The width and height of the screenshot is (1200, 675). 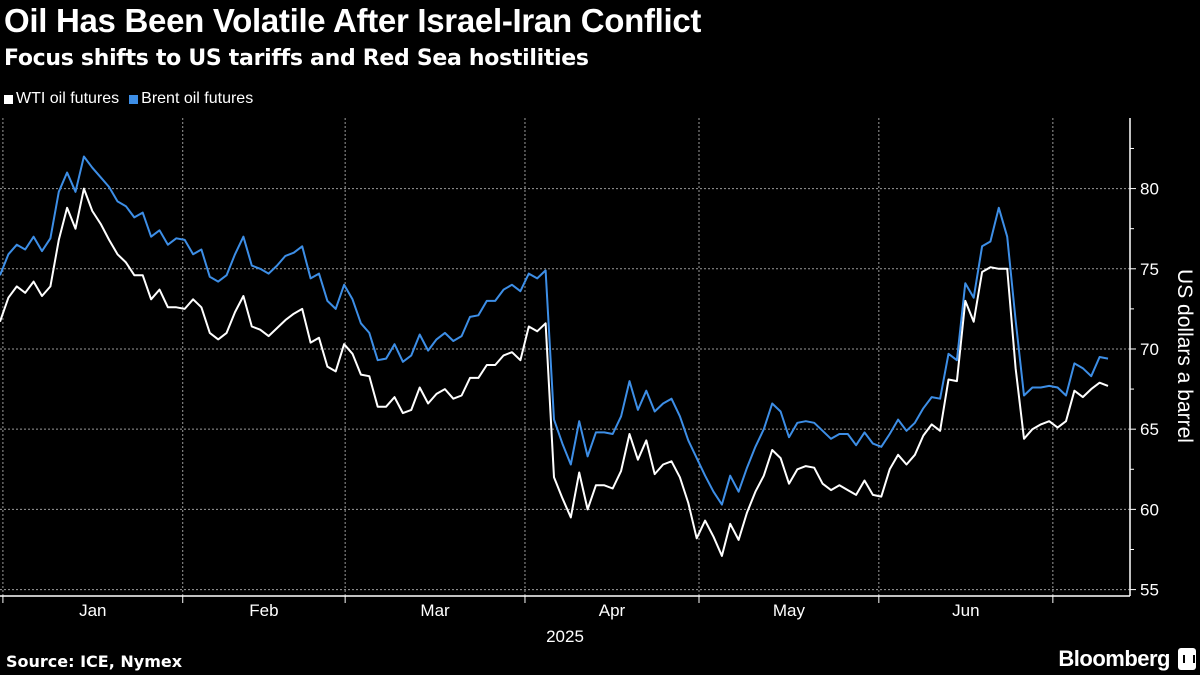 What do you see at coordinates (8, 99) in the screenshot?
I see `legend-swatch-wti` at bounding box center [8, 99].